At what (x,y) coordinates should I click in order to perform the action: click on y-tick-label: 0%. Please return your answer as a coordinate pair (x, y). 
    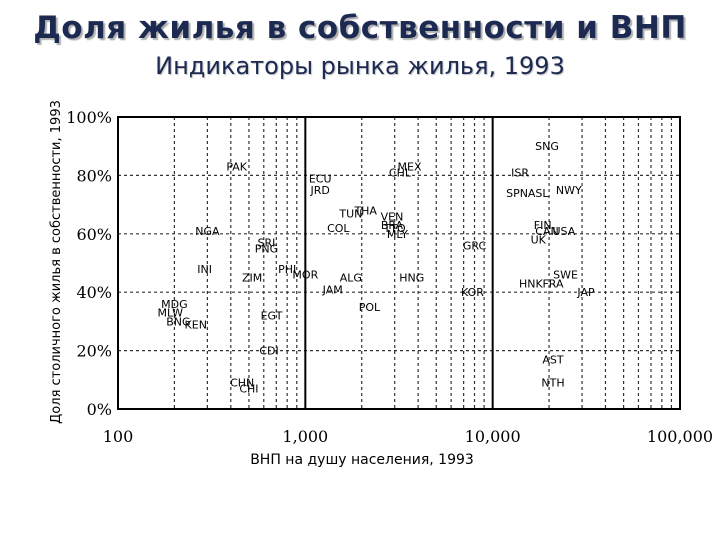
    Looking at the image, I should click on (99, 409).